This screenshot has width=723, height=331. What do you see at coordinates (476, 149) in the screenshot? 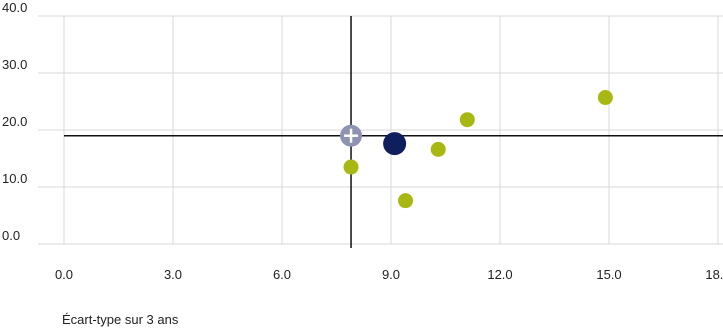
I see `data-points` at bounding box center [476, 149].